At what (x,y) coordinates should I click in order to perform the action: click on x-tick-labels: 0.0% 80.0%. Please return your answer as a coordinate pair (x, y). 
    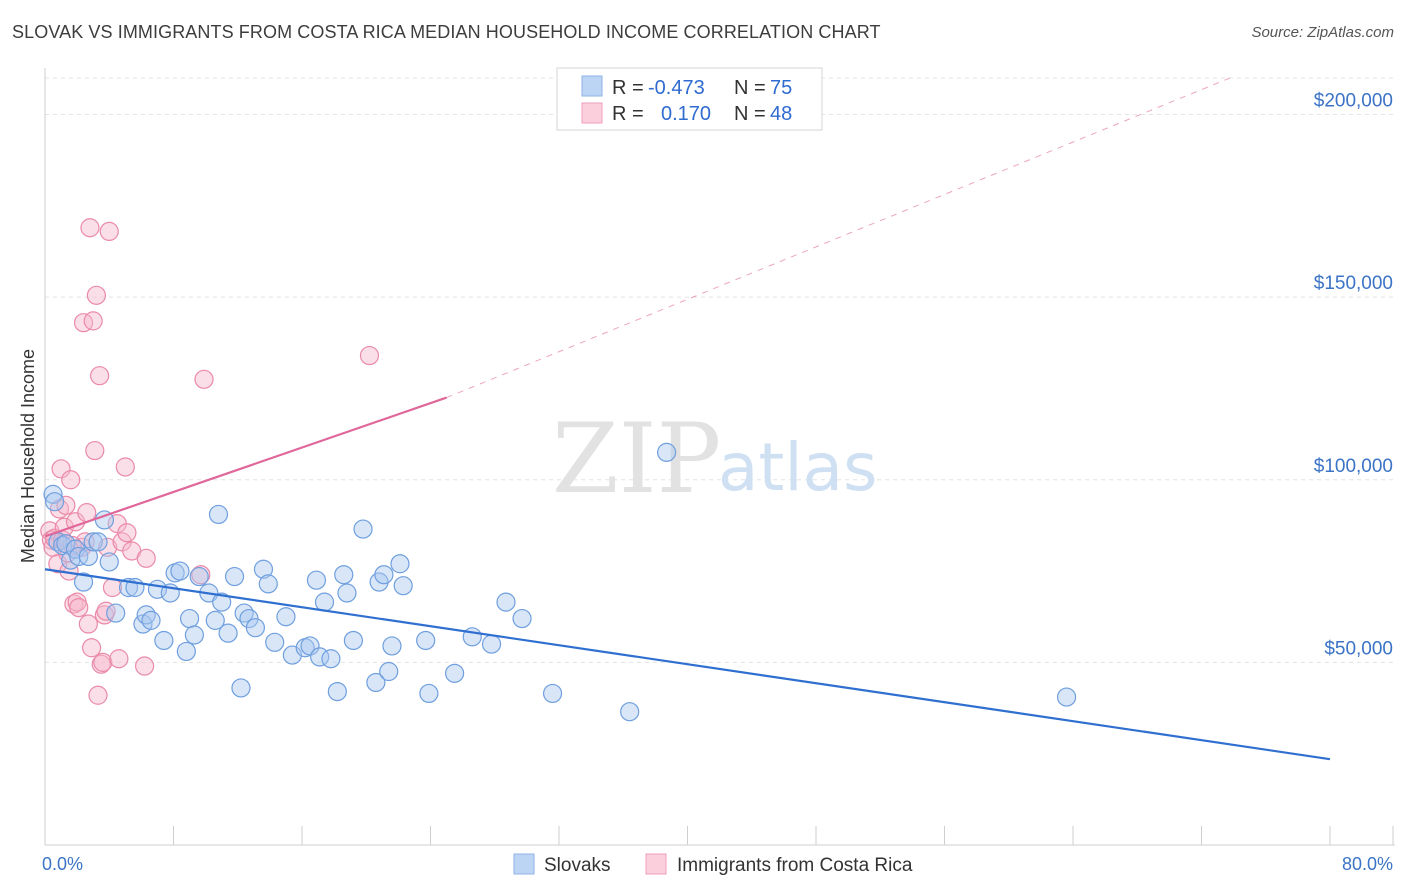
    Looking at the image, I should click on (717, 864).